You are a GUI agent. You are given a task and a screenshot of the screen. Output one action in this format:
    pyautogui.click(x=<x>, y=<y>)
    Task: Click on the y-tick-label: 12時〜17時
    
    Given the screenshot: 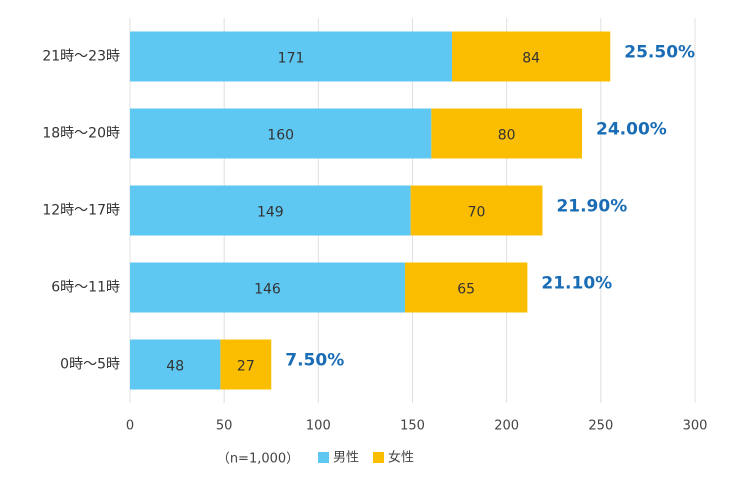 What is the action you would take?
    pyautogui.click(x=81, y=211)
    